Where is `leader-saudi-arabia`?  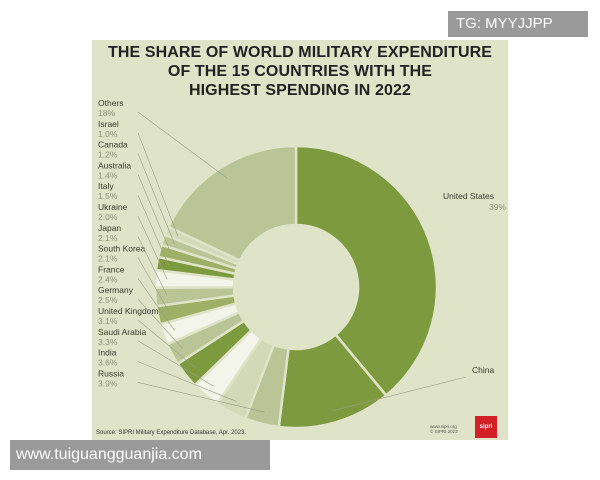 leader-saudi-arabia is located at coordinates (175, 363).